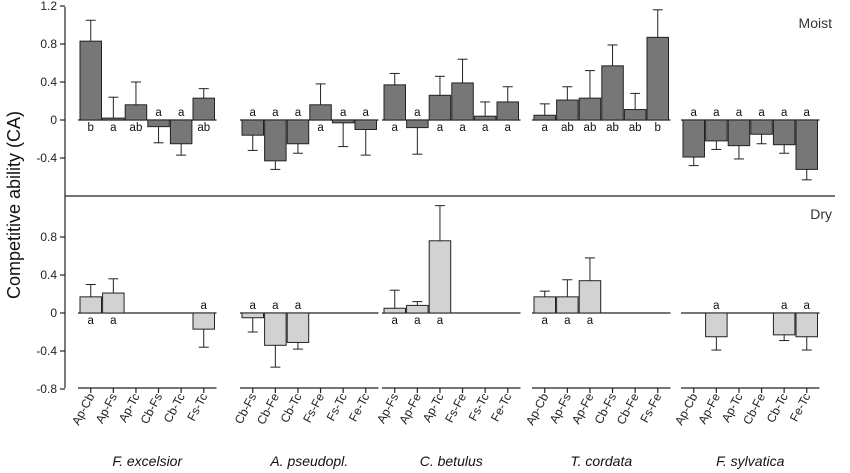  Describe the element at coordinates (410, 409) in the screenshot. I see `x-category-label: Ap-Fe` at that location.